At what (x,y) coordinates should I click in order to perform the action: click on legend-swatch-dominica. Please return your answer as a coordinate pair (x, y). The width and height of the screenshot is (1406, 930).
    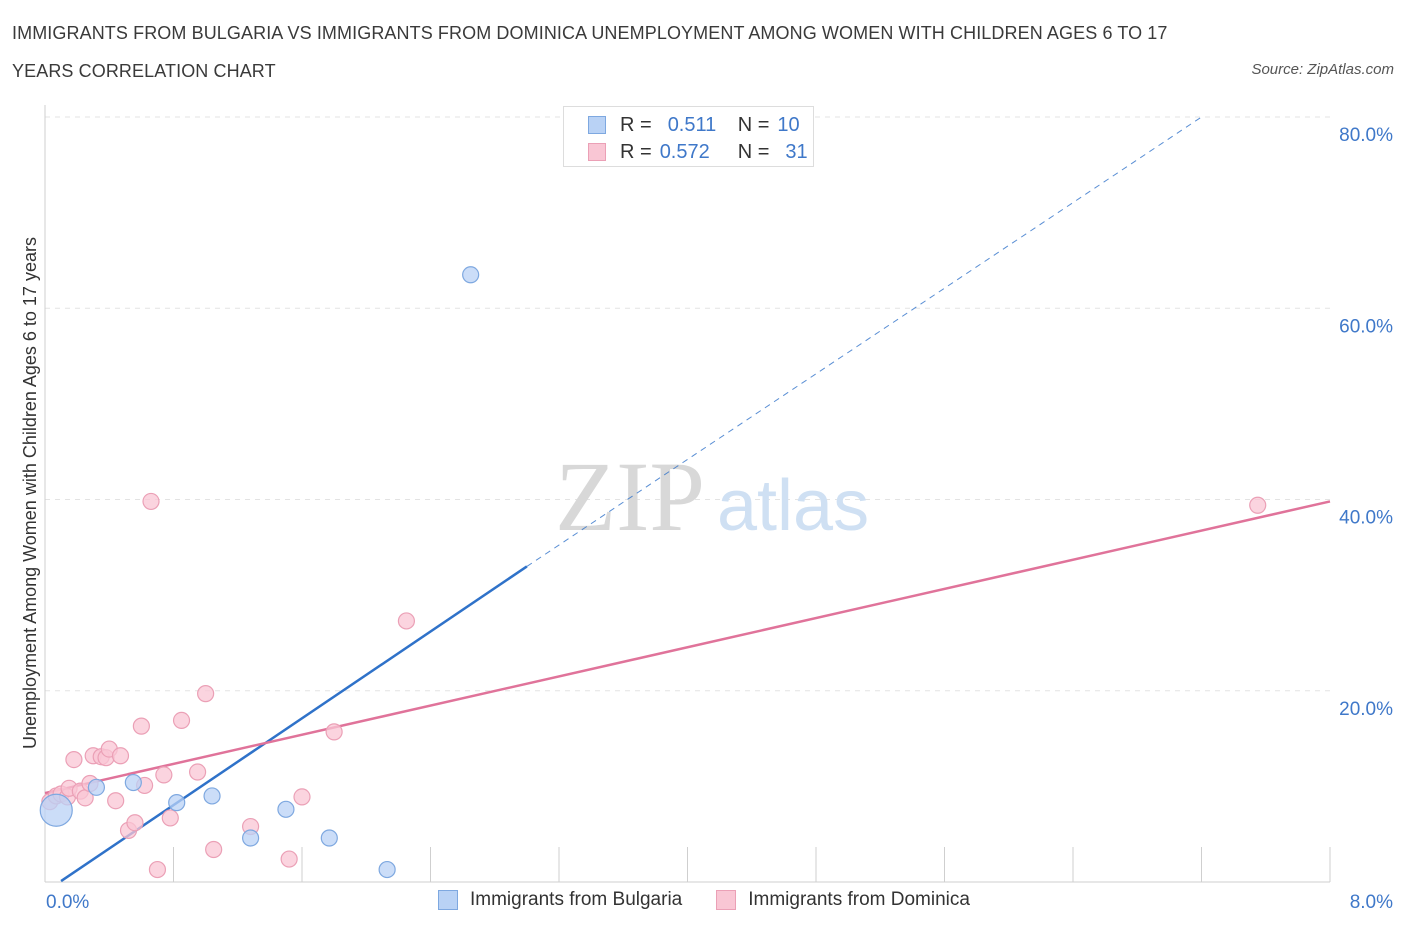
    Looking at the image, I should click on (597, 152).